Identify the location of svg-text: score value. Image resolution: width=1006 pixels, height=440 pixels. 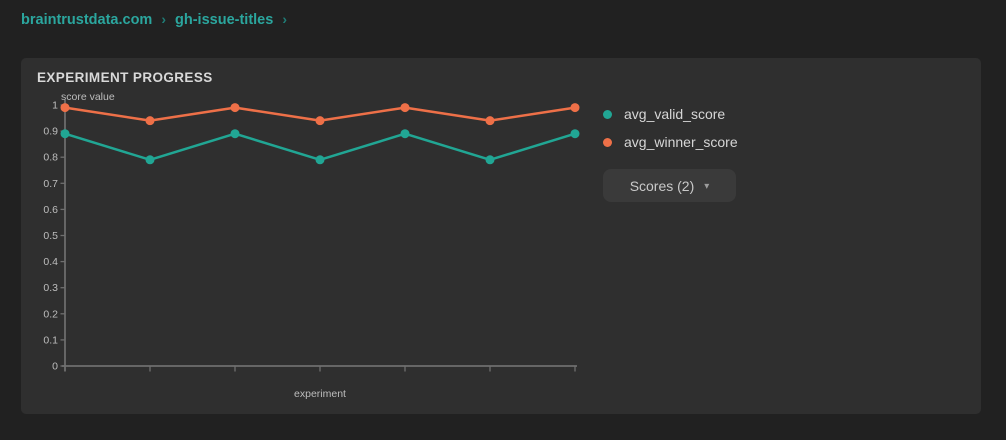
(88, 97).